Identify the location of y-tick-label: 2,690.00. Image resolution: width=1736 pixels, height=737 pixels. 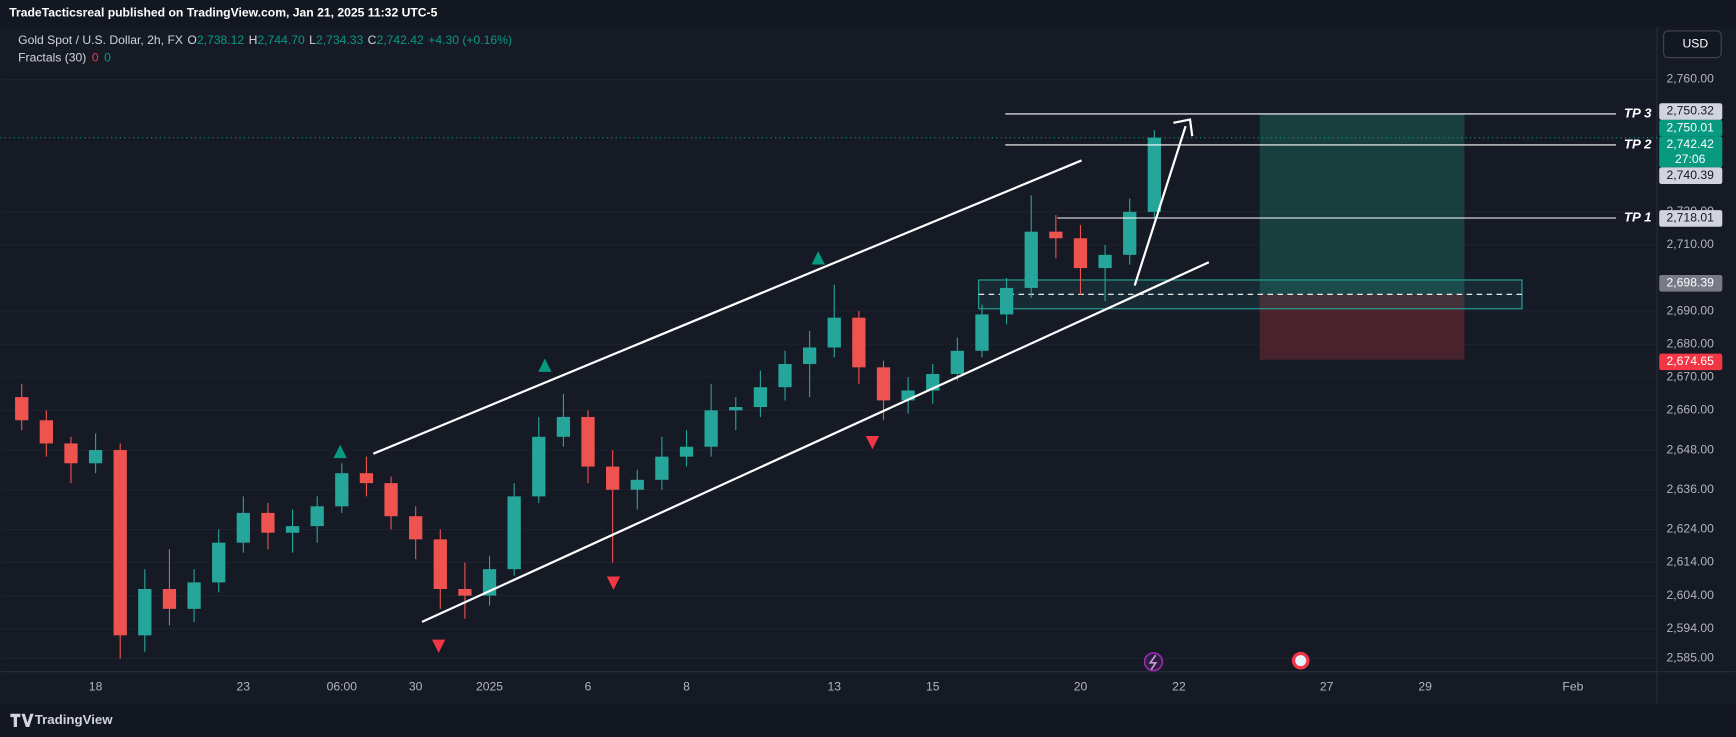
(1691, 310).